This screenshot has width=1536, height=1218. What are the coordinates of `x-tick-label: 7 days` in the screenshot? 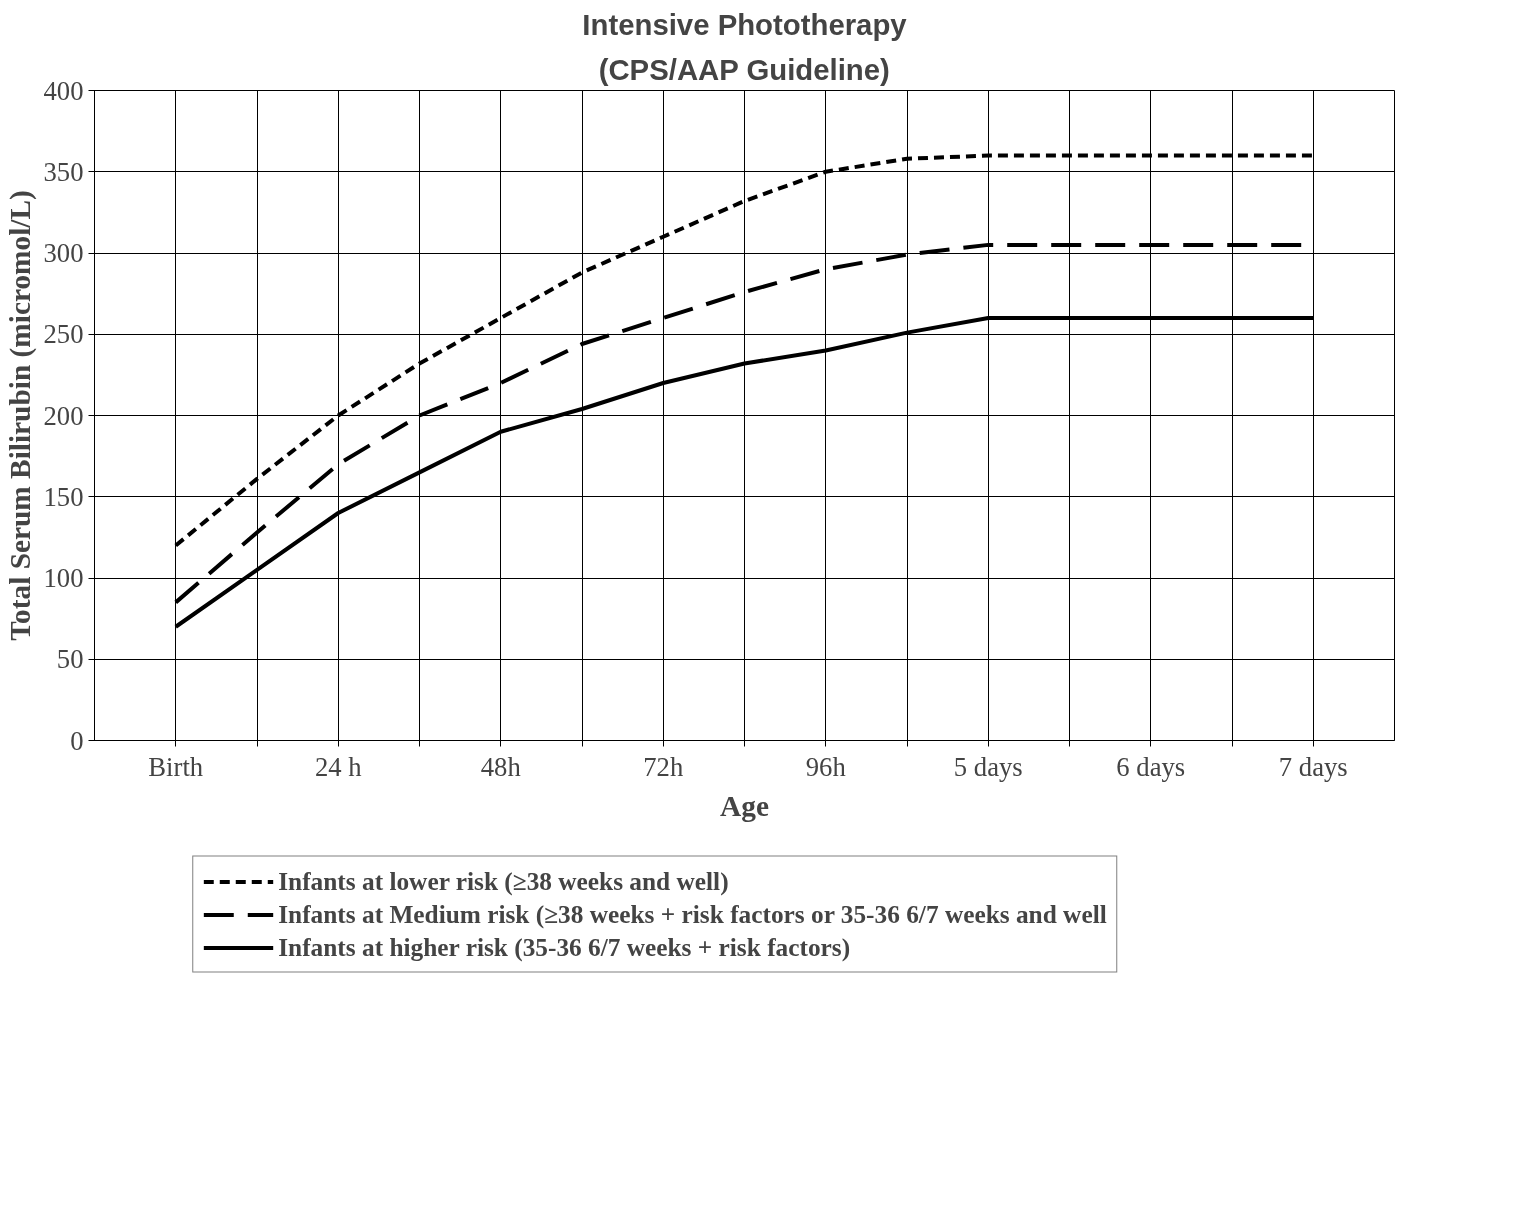 It's located at (1313, 766).